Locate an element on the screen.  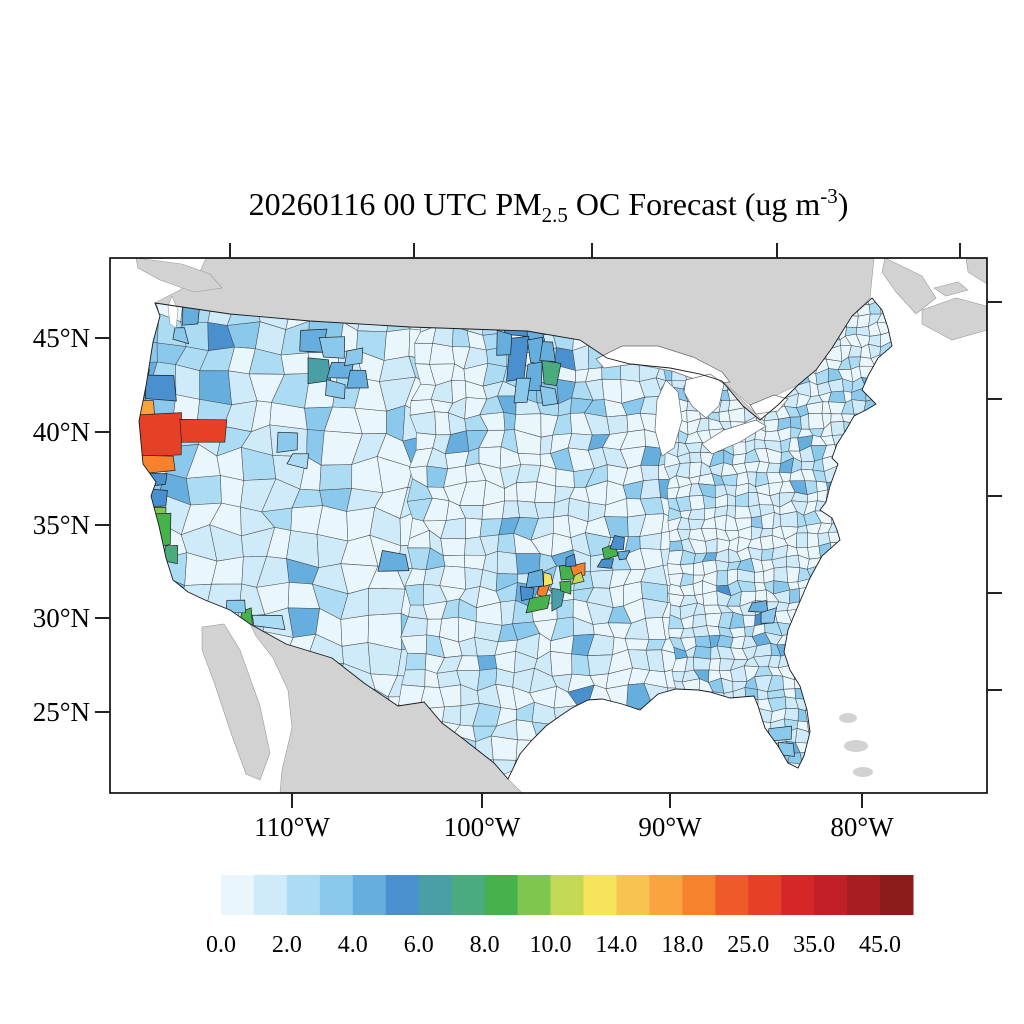
lon-label: 100°W is located at coordinates (482, 827).